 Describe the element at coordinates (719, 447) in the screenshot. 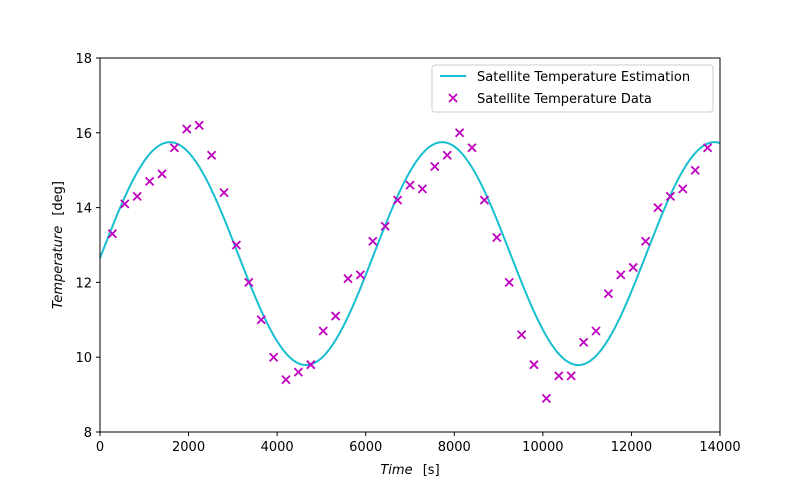

I see `x-tick-label: 14000` at that location.